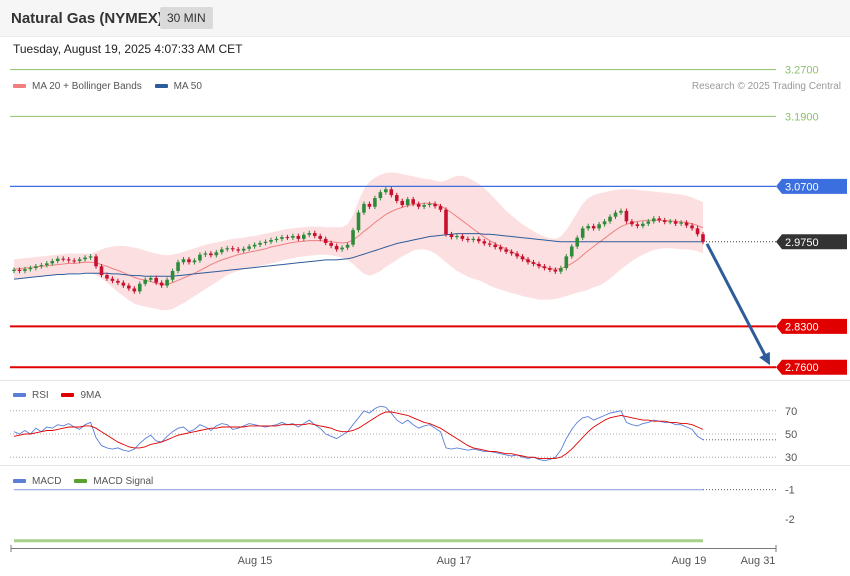 This screenshot has width=850, height=576. Describe the element at coordinates (31, 395) in the screenshot. I see `legend-item-rsi: RSI` at that location.